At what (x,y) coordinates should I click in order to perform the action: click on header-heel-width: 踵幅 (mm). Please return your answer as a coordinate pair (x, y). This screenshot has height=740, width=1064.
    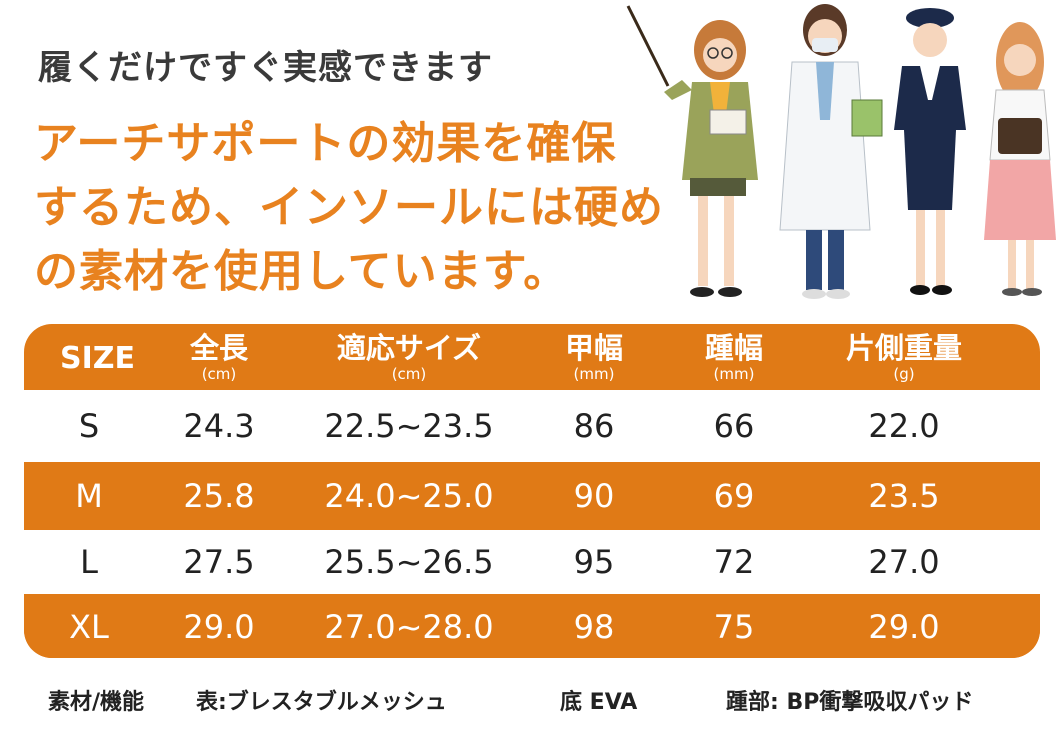
    Looking at the image, I should click on (734, 353).